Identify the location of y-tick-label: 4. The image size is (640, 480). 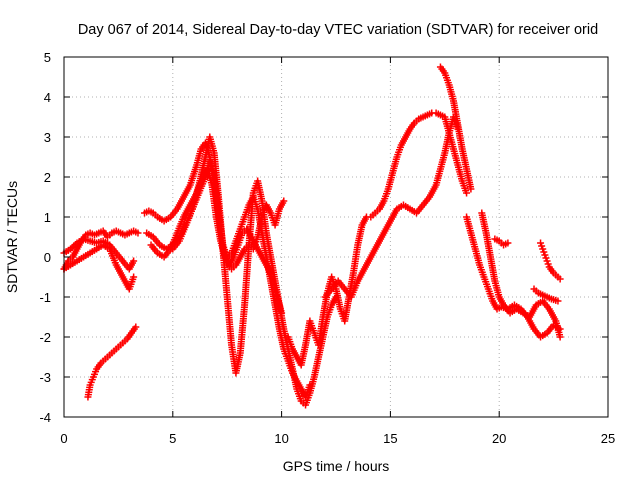
(47, 97).